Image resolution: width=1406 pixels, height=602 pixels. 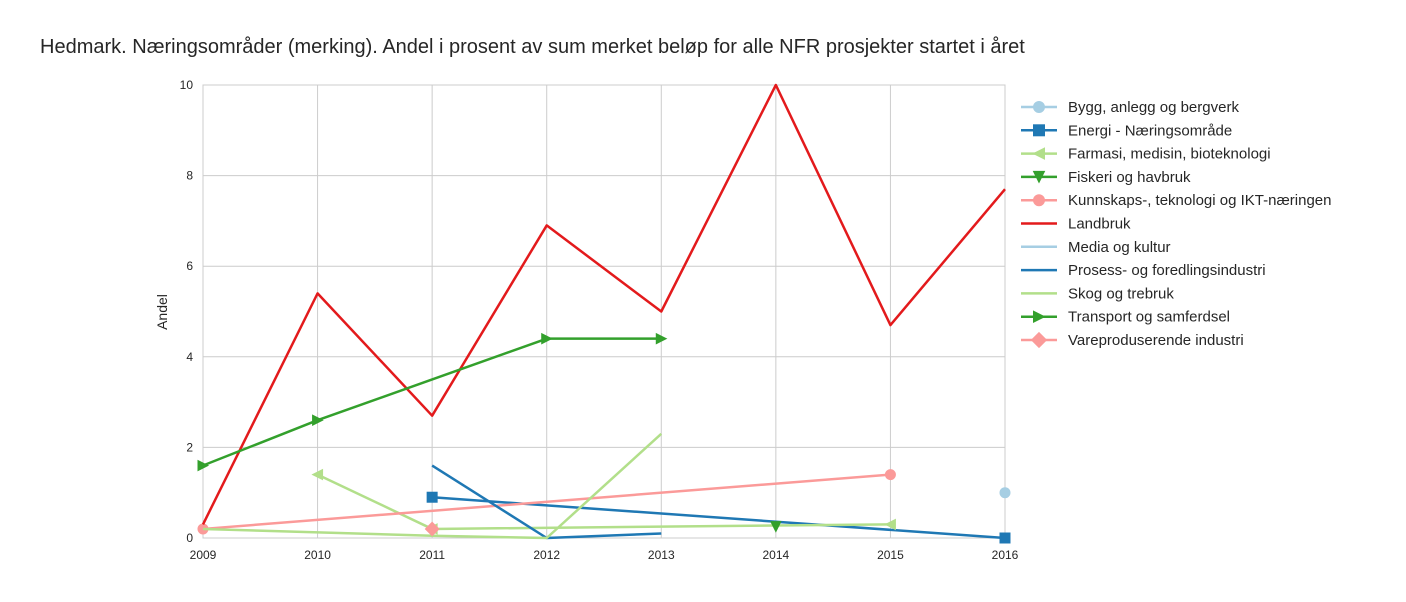 I want to click on legend-label: Kunnskaps-, teknologi og IKT-næringen, so click(x=1200, y=200).